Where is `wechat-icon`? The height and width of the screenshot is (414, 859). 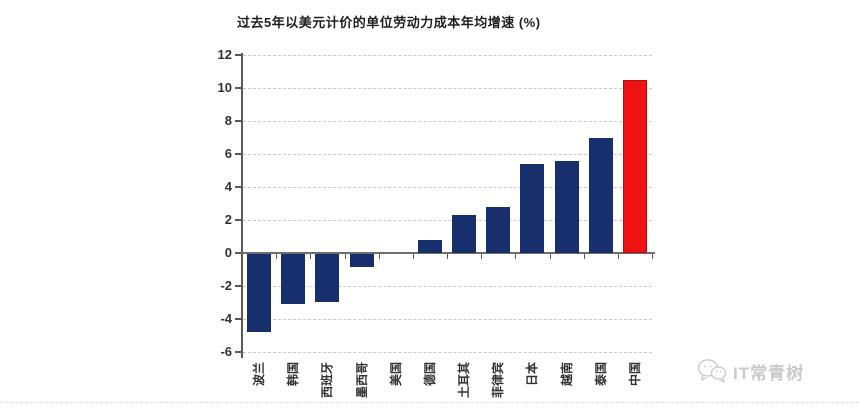
wechat-icon is located at coordinates (712, 371).